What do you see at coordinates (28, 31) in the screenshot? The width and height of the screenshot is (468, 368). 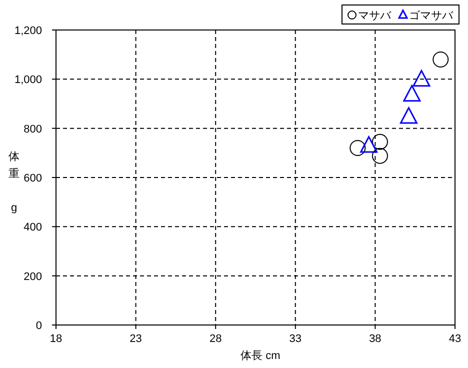 I see `y-tick-label: 1,200` at bounding box center [28, 31].